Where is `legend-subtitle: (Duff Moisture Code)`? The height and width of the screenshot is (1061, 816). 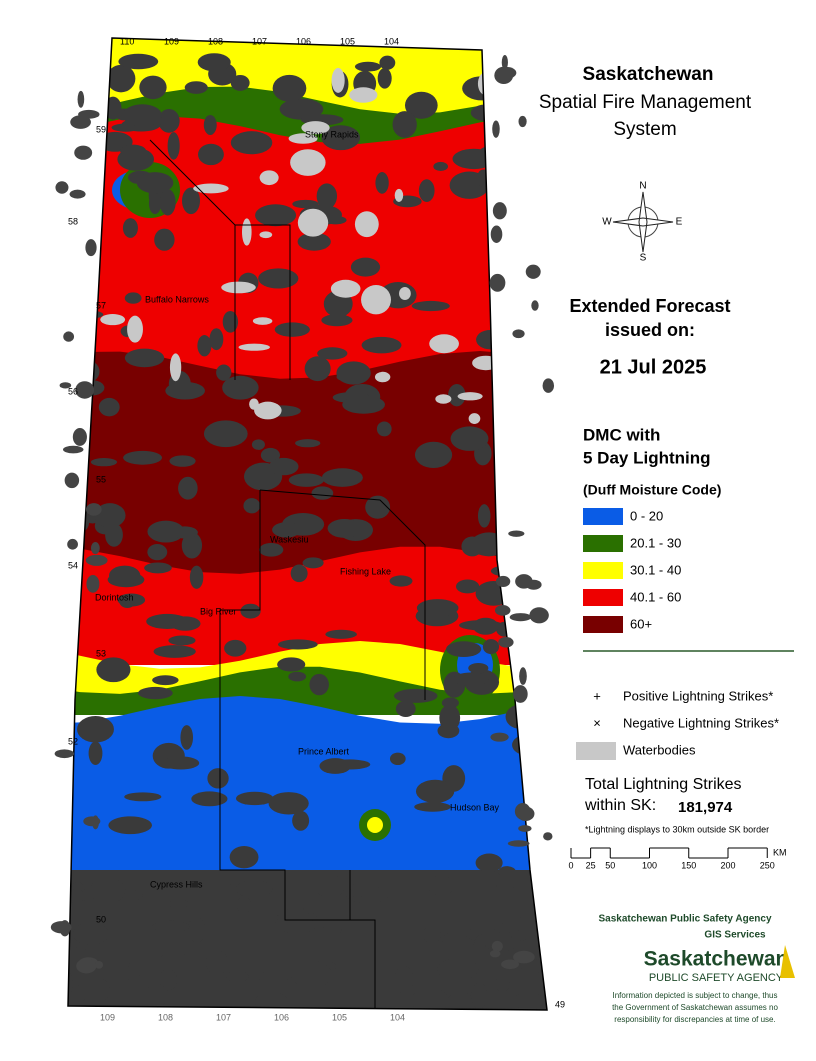 legend-subtitle: (Duff Moisture Code) is located at coordinates (652, 490).